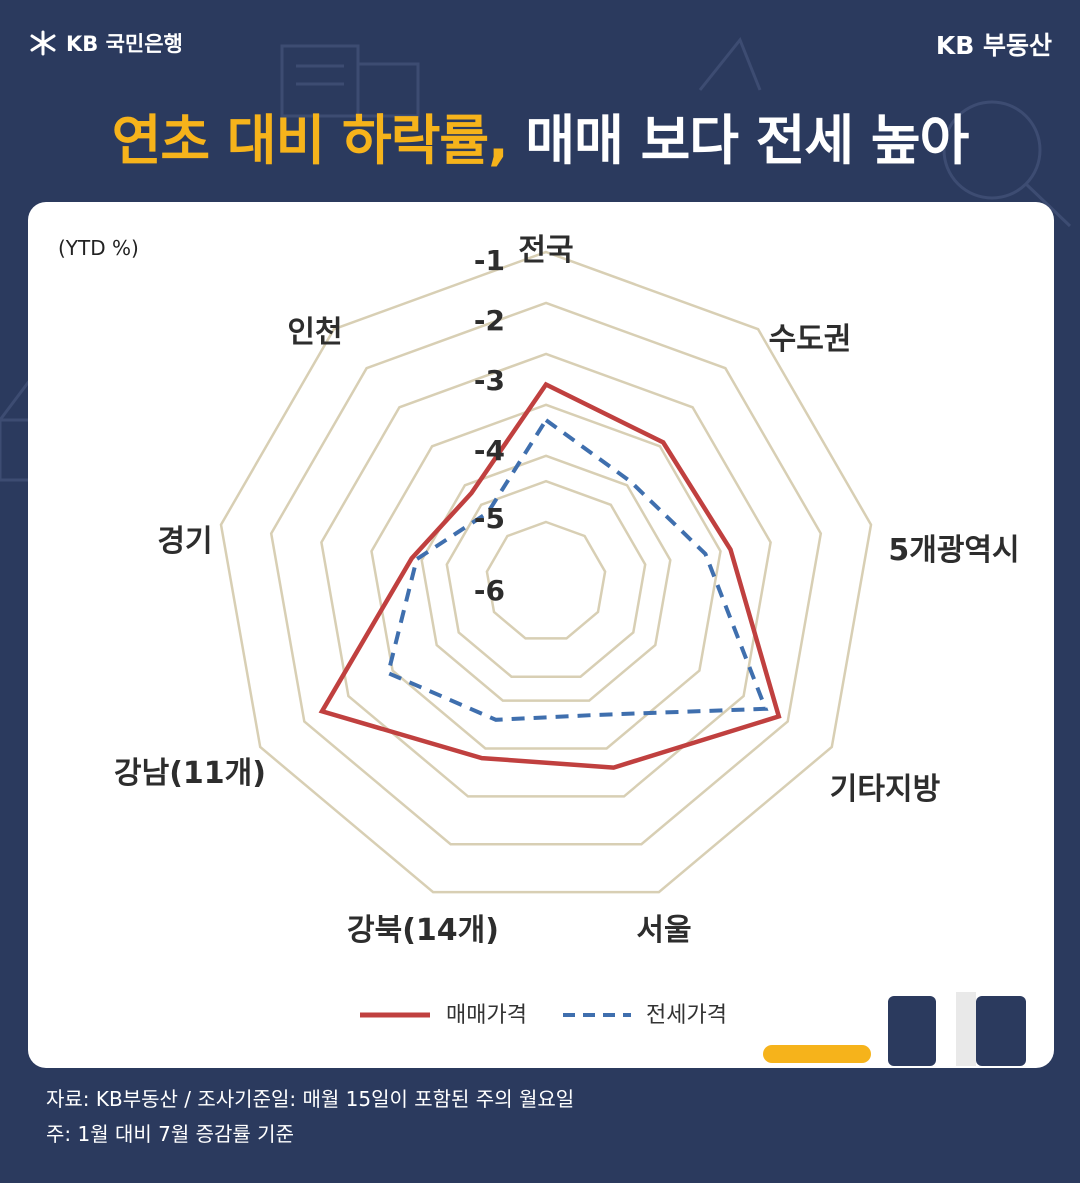  I want to click on axis-label: 5개광역시, so click(953, 550).